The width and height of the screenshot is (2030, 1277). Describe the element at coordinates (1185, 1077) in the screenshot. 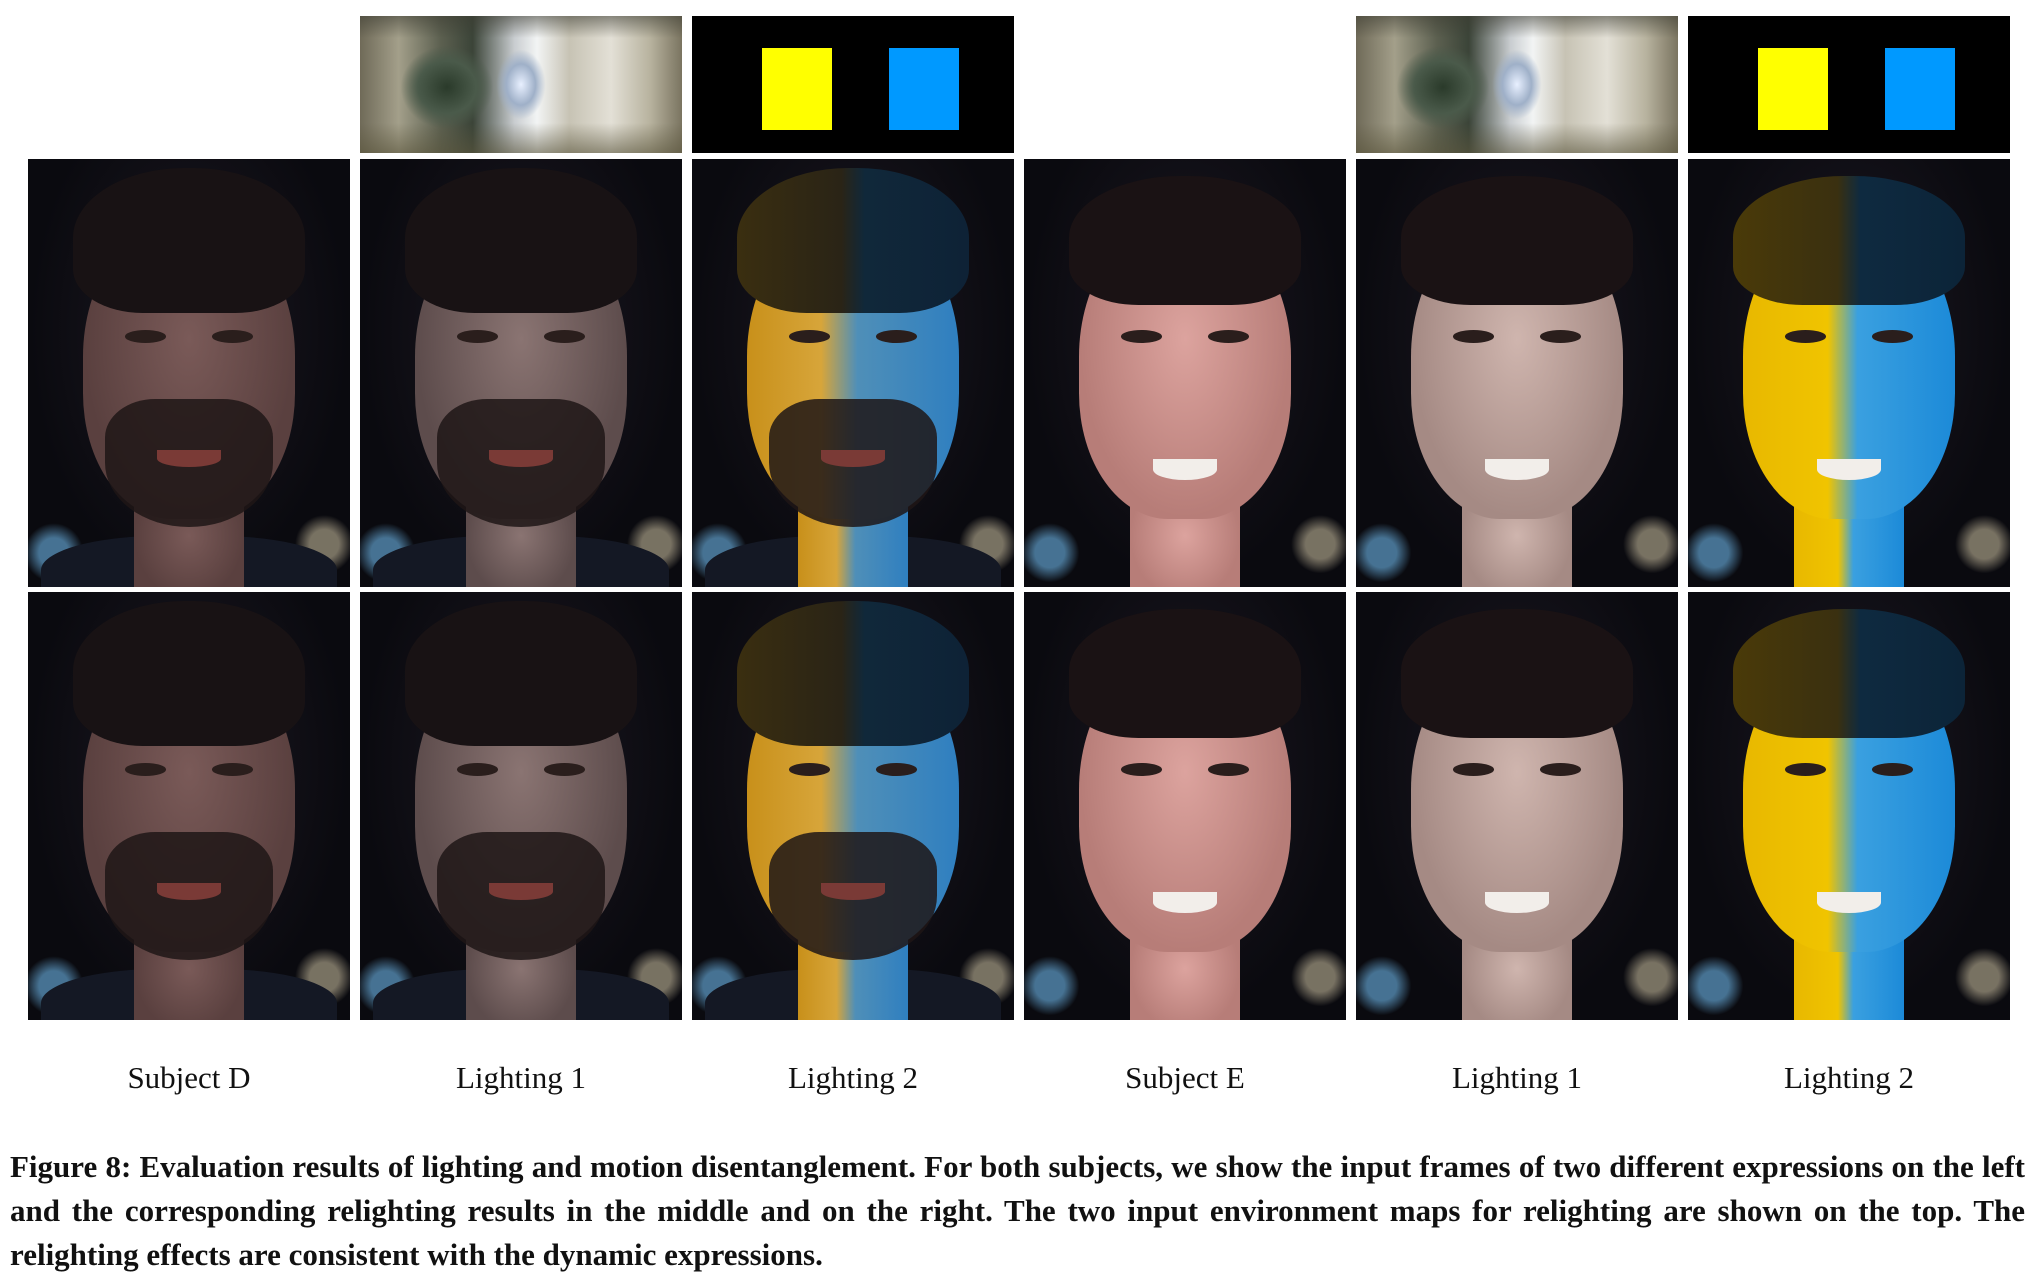

I see `column-label-subject-e: Subject E` at that location.